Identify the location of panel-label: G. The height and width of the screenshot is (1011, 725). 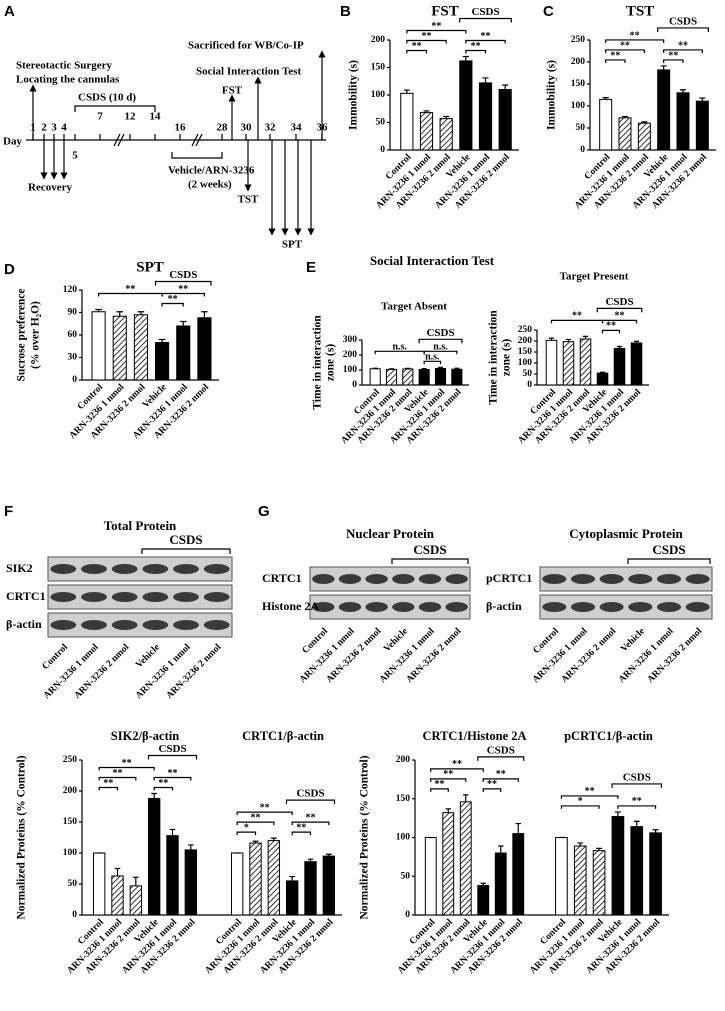
(264, 511).